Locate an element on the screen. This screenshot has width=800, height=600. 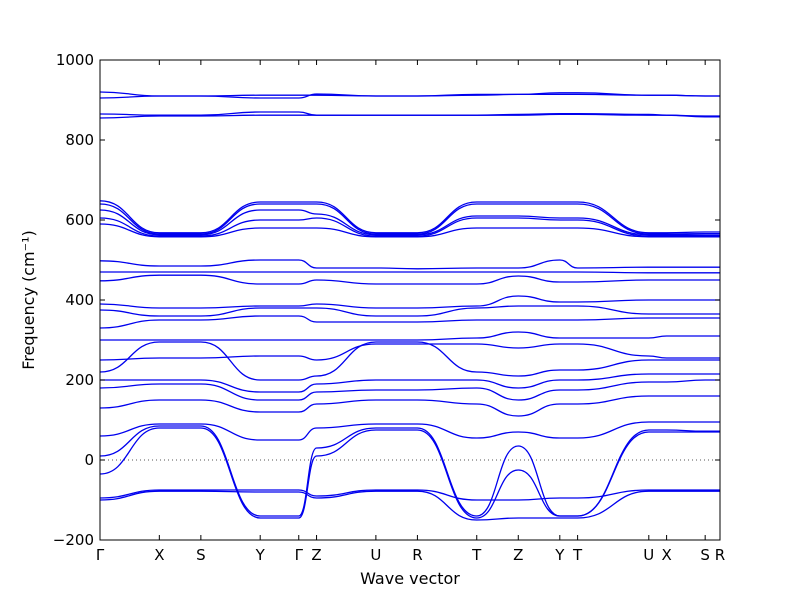
y-tick-label: −200 is located at coordinates (73, 540).